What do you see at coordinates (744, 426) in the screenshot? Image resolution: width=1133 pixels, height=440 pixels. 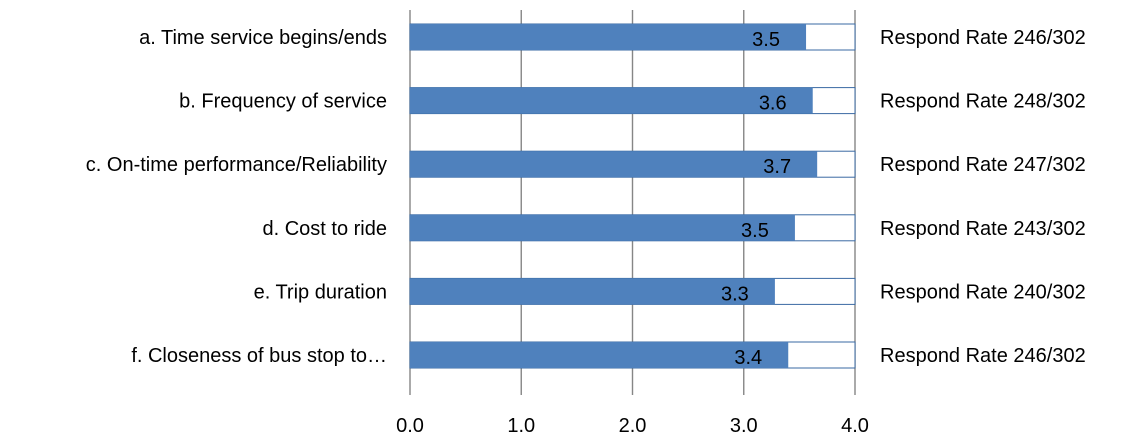 I see `x-tick-label: 3.0` at bounding box center [744, 426].